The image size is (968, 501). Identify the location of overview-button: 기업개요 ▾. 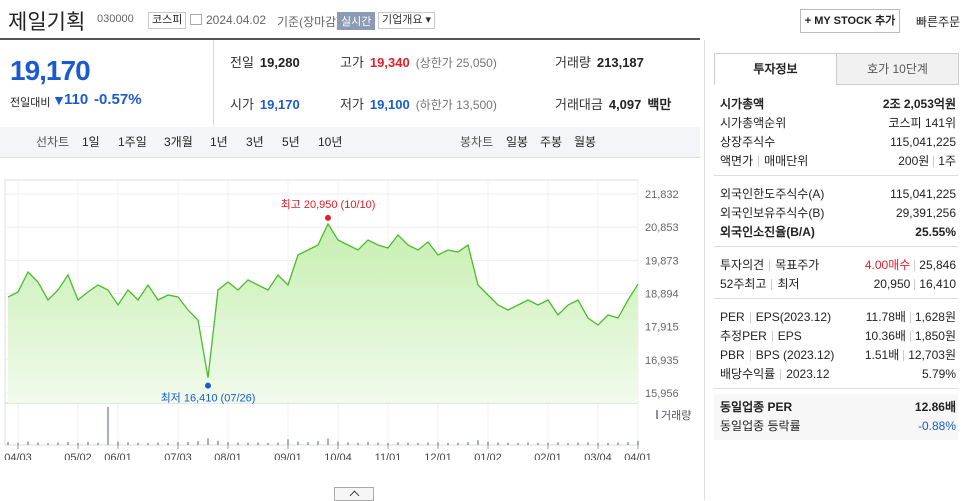
(407, 20).